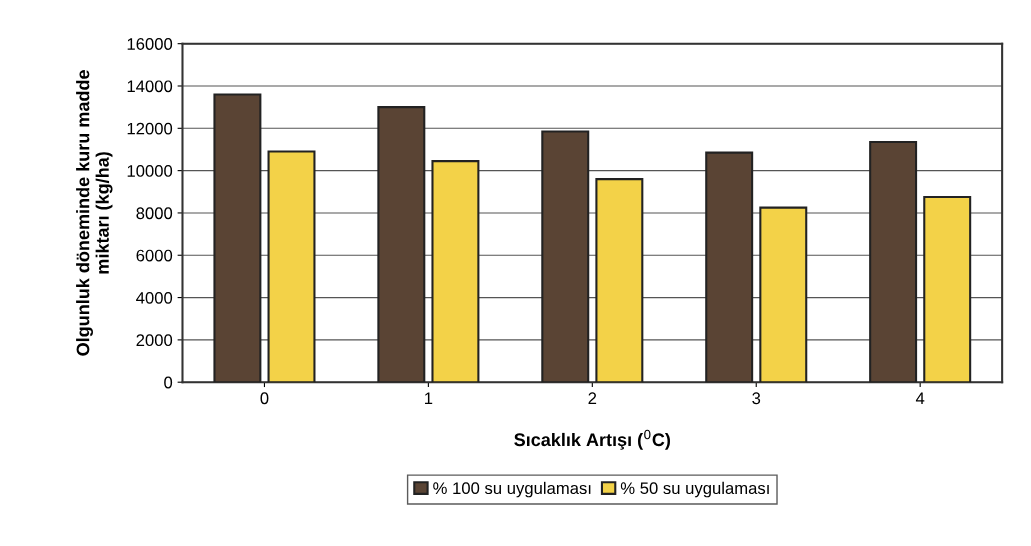  Describe the element at coordinates (512, 489) in the screenshot. I see `legend-label: % 100 su uygulaması` at that location.